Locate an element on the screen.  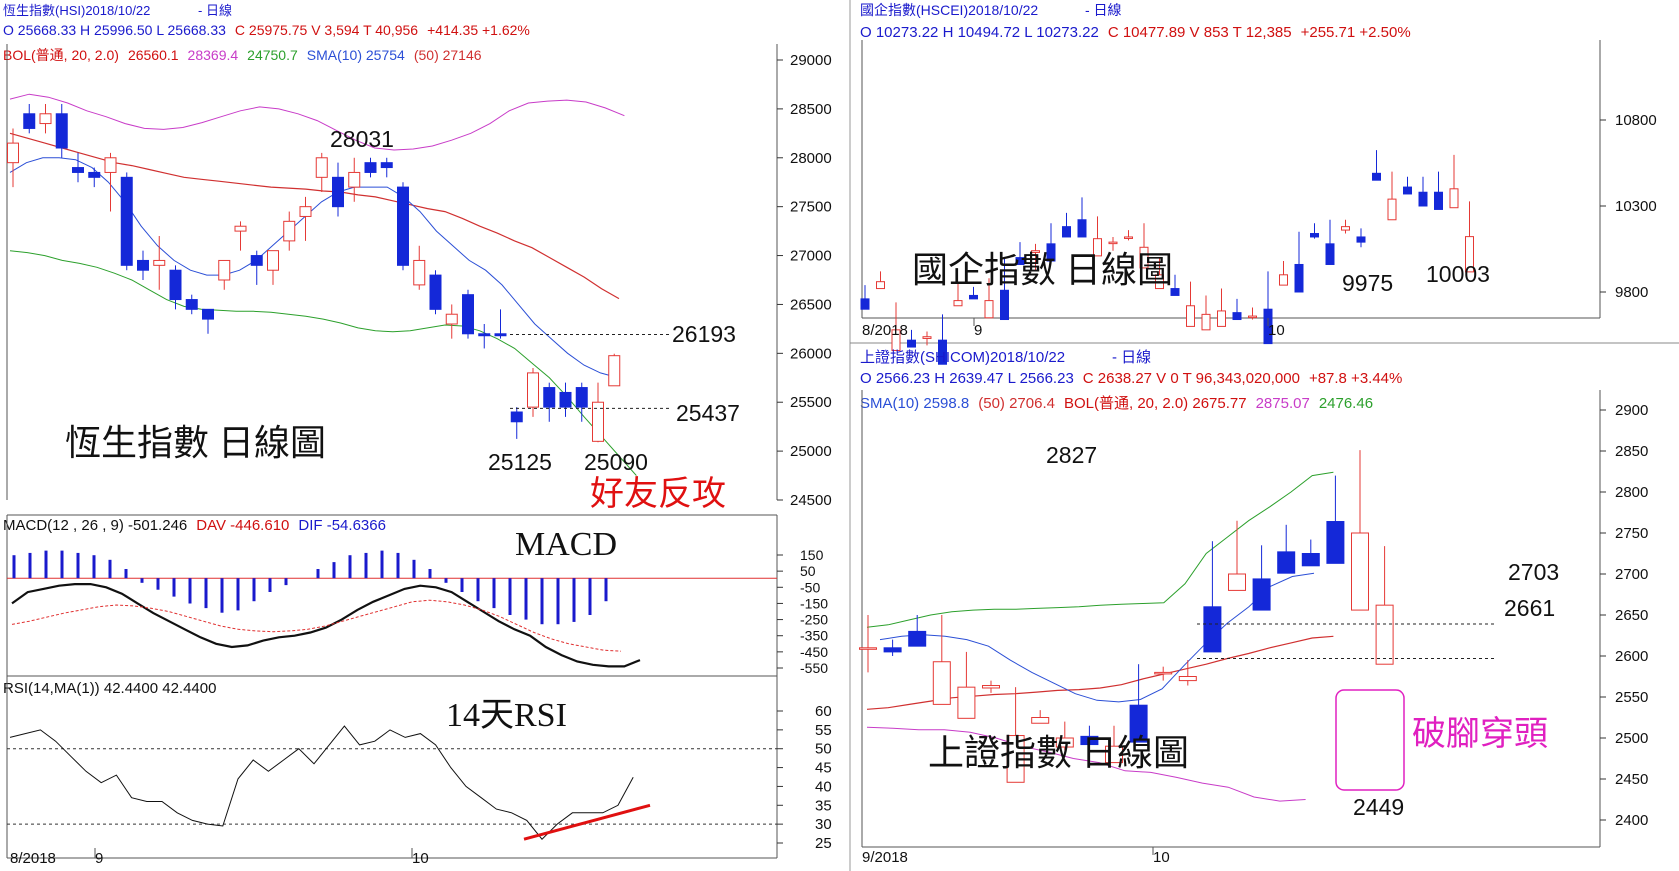
sh-bol-lower is located at coordinates (1100, 549).